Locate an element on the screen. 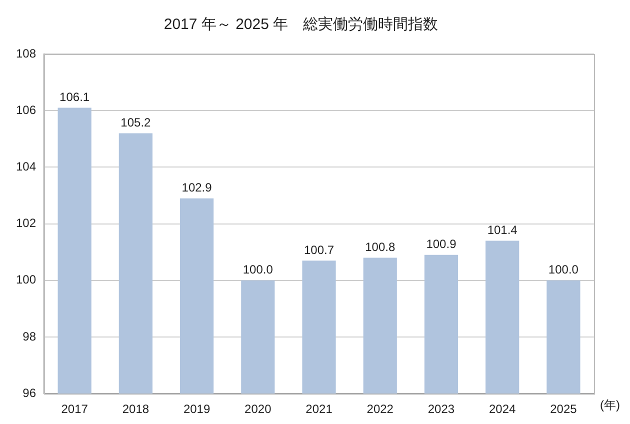 The width and height of the screenshot is (630, 424). x-tick-label: 2019 is located at coordinates (196, 409).